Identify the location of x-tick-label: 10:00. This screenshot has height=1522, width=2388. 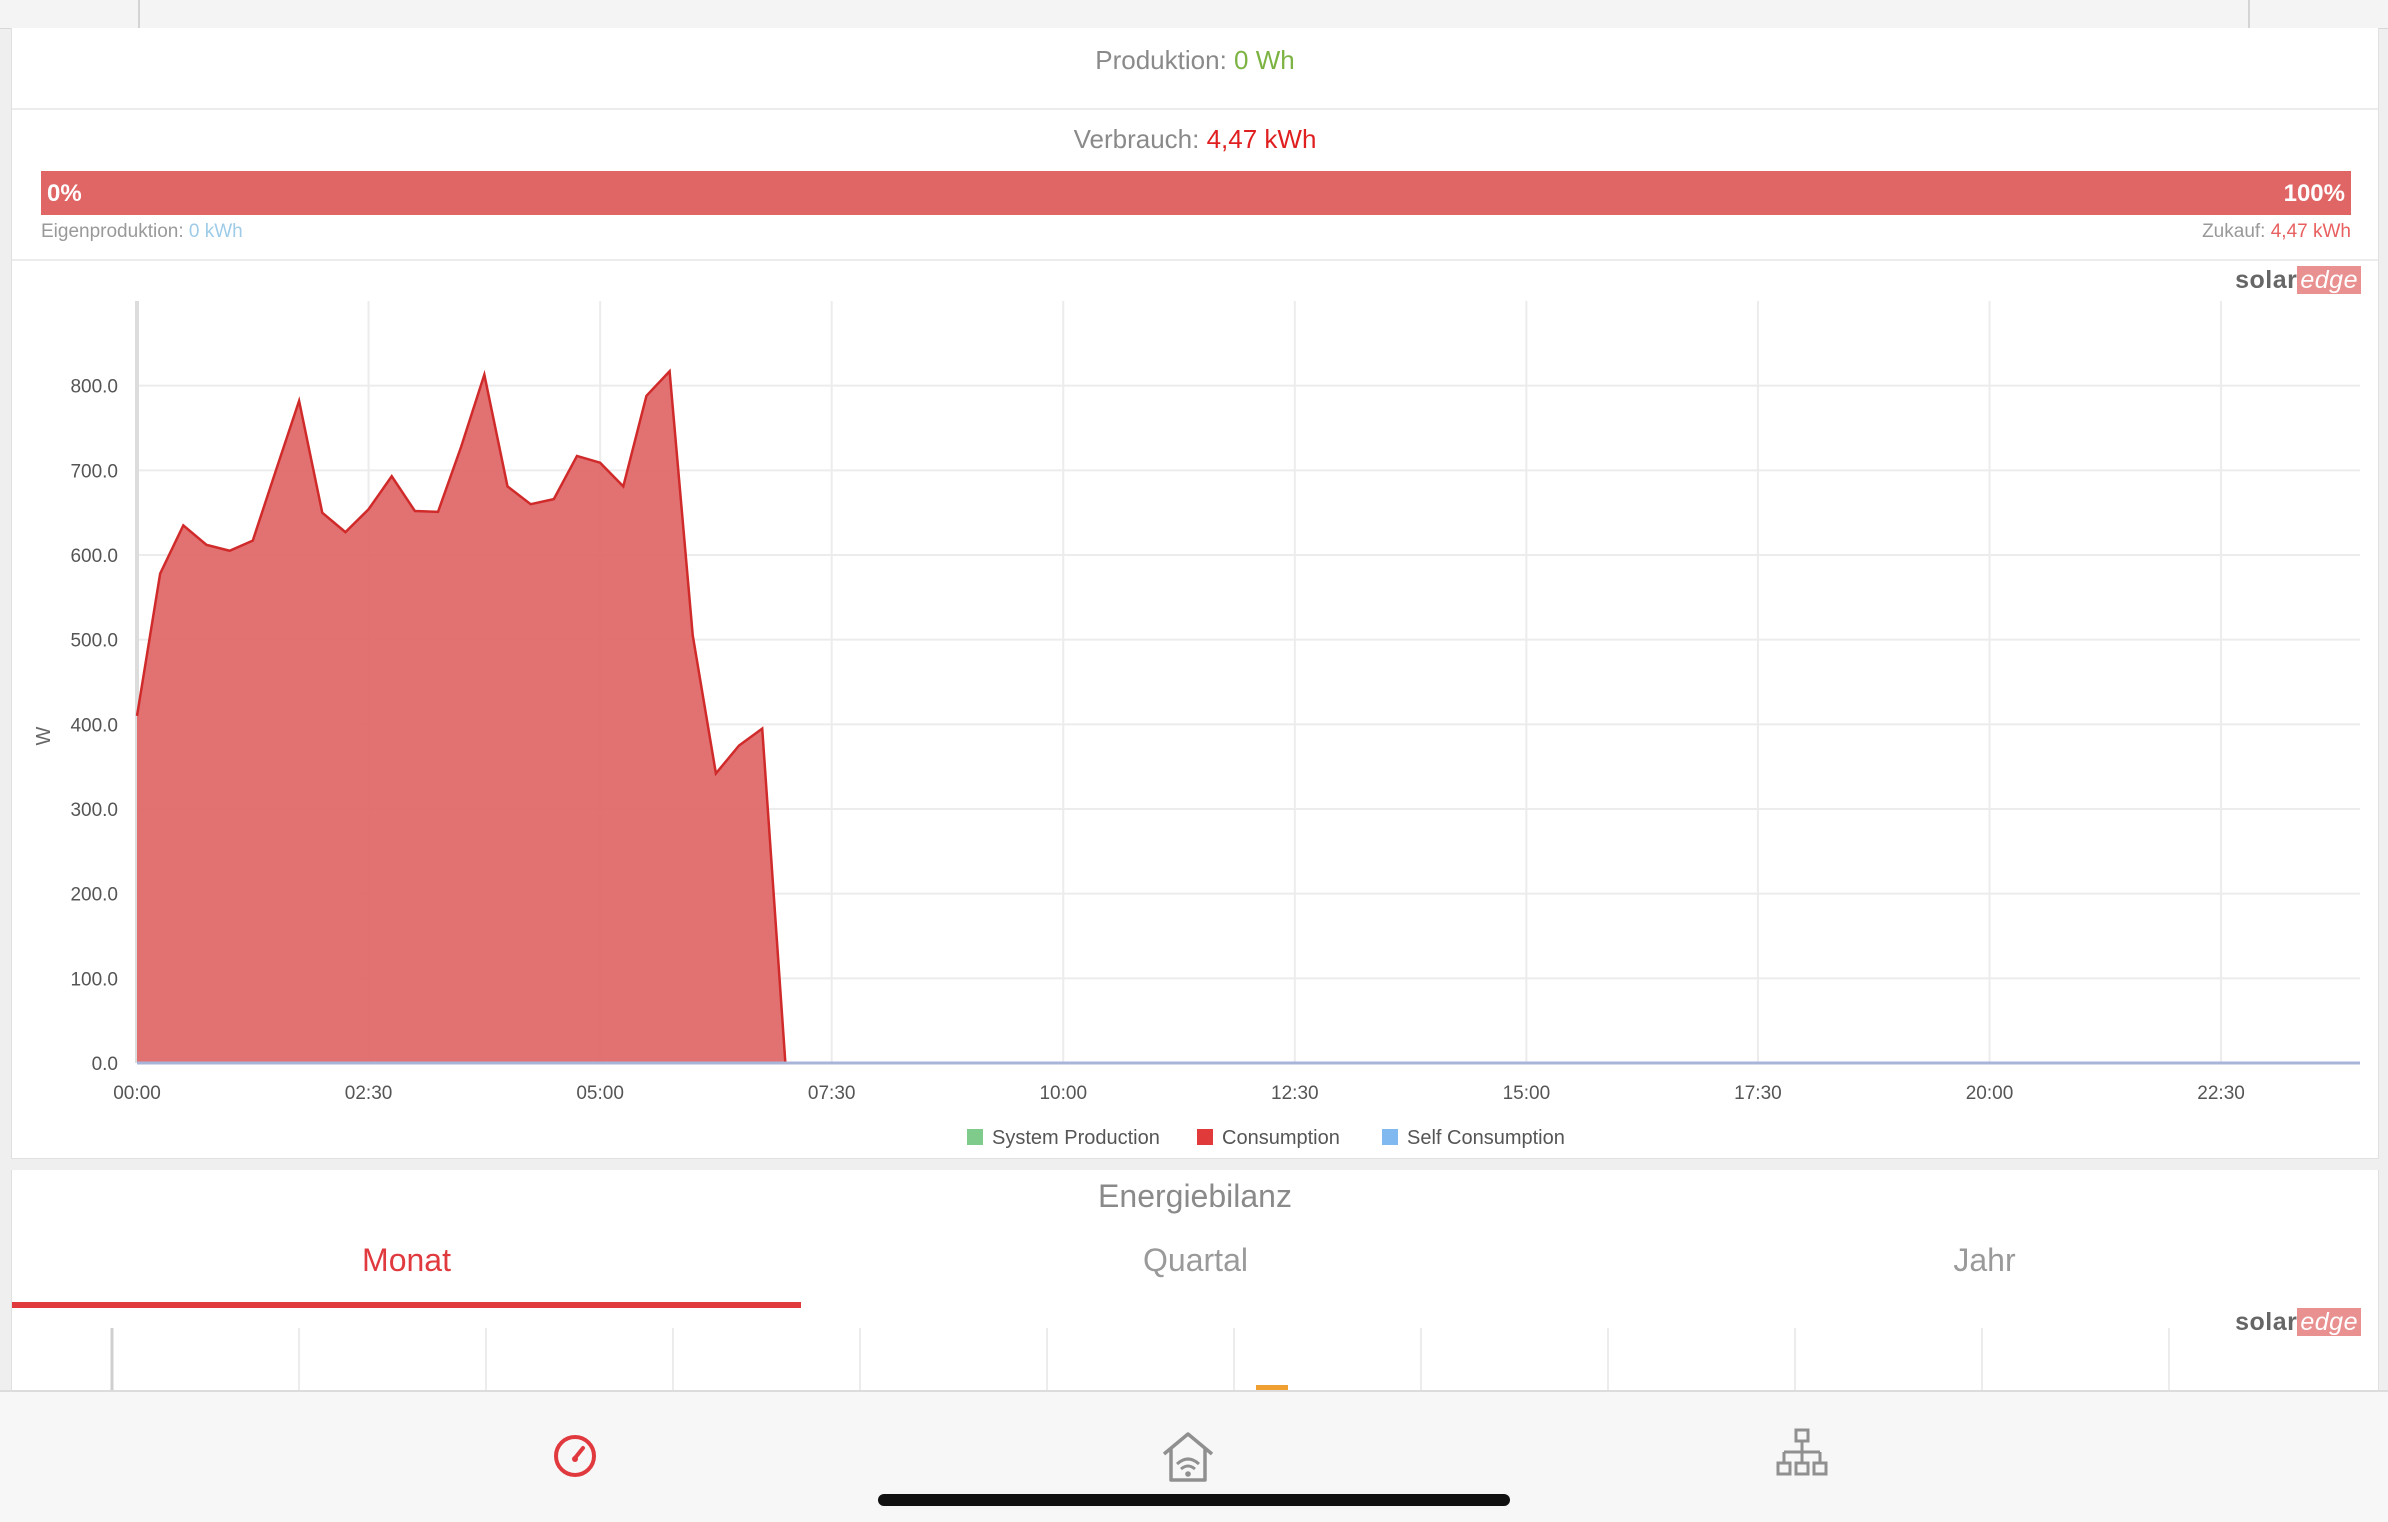
(1063, 1093).